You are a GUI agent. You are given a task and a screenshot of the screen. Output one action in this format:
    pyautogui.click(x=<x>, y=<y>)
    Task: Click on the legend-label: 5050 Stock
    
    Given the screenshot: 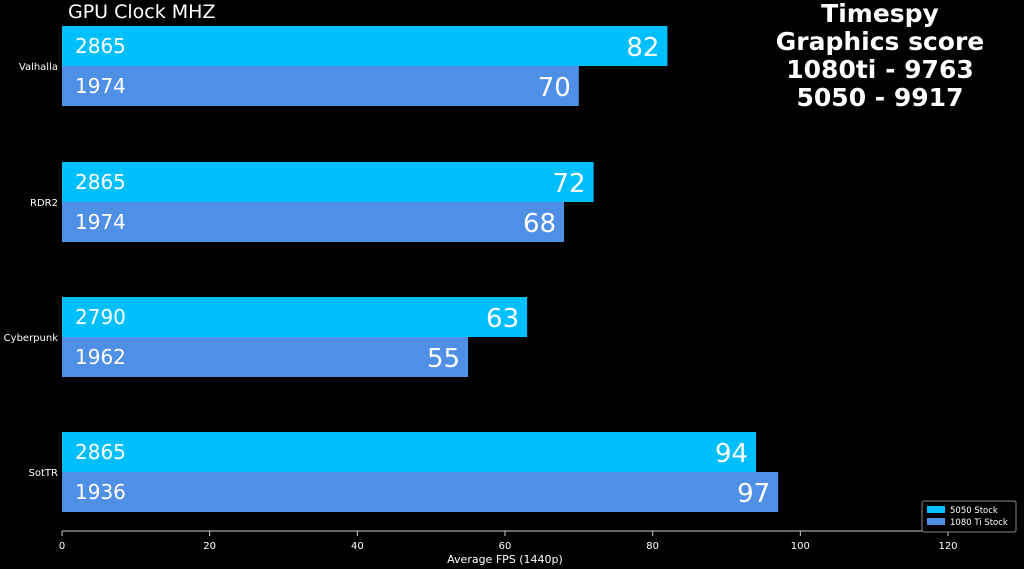 What is the action you would take?
    pyautogui.click(x=974, y=511)
    